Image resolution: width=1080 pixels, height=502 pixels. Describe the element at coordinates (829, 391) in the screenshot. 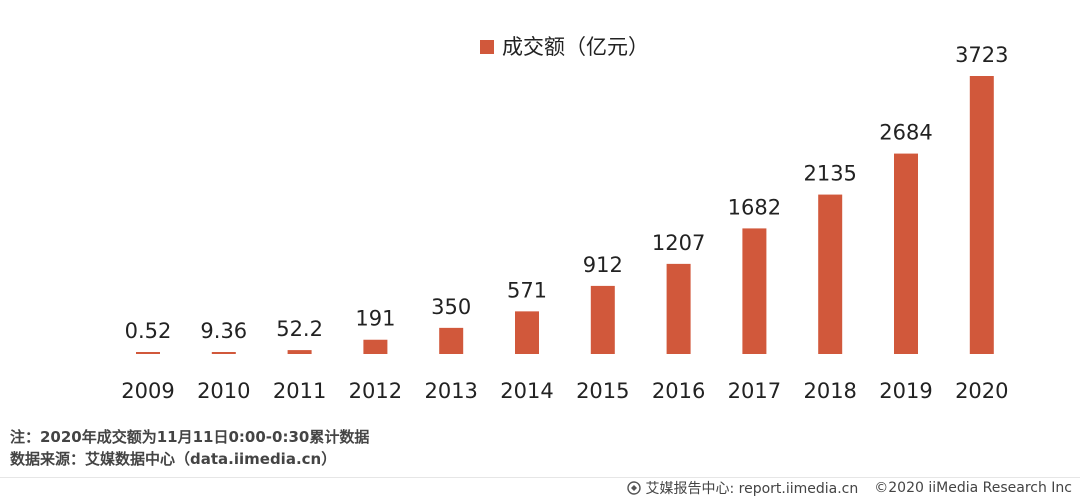

I see `x-tick-label-2018: 2018` at that location.